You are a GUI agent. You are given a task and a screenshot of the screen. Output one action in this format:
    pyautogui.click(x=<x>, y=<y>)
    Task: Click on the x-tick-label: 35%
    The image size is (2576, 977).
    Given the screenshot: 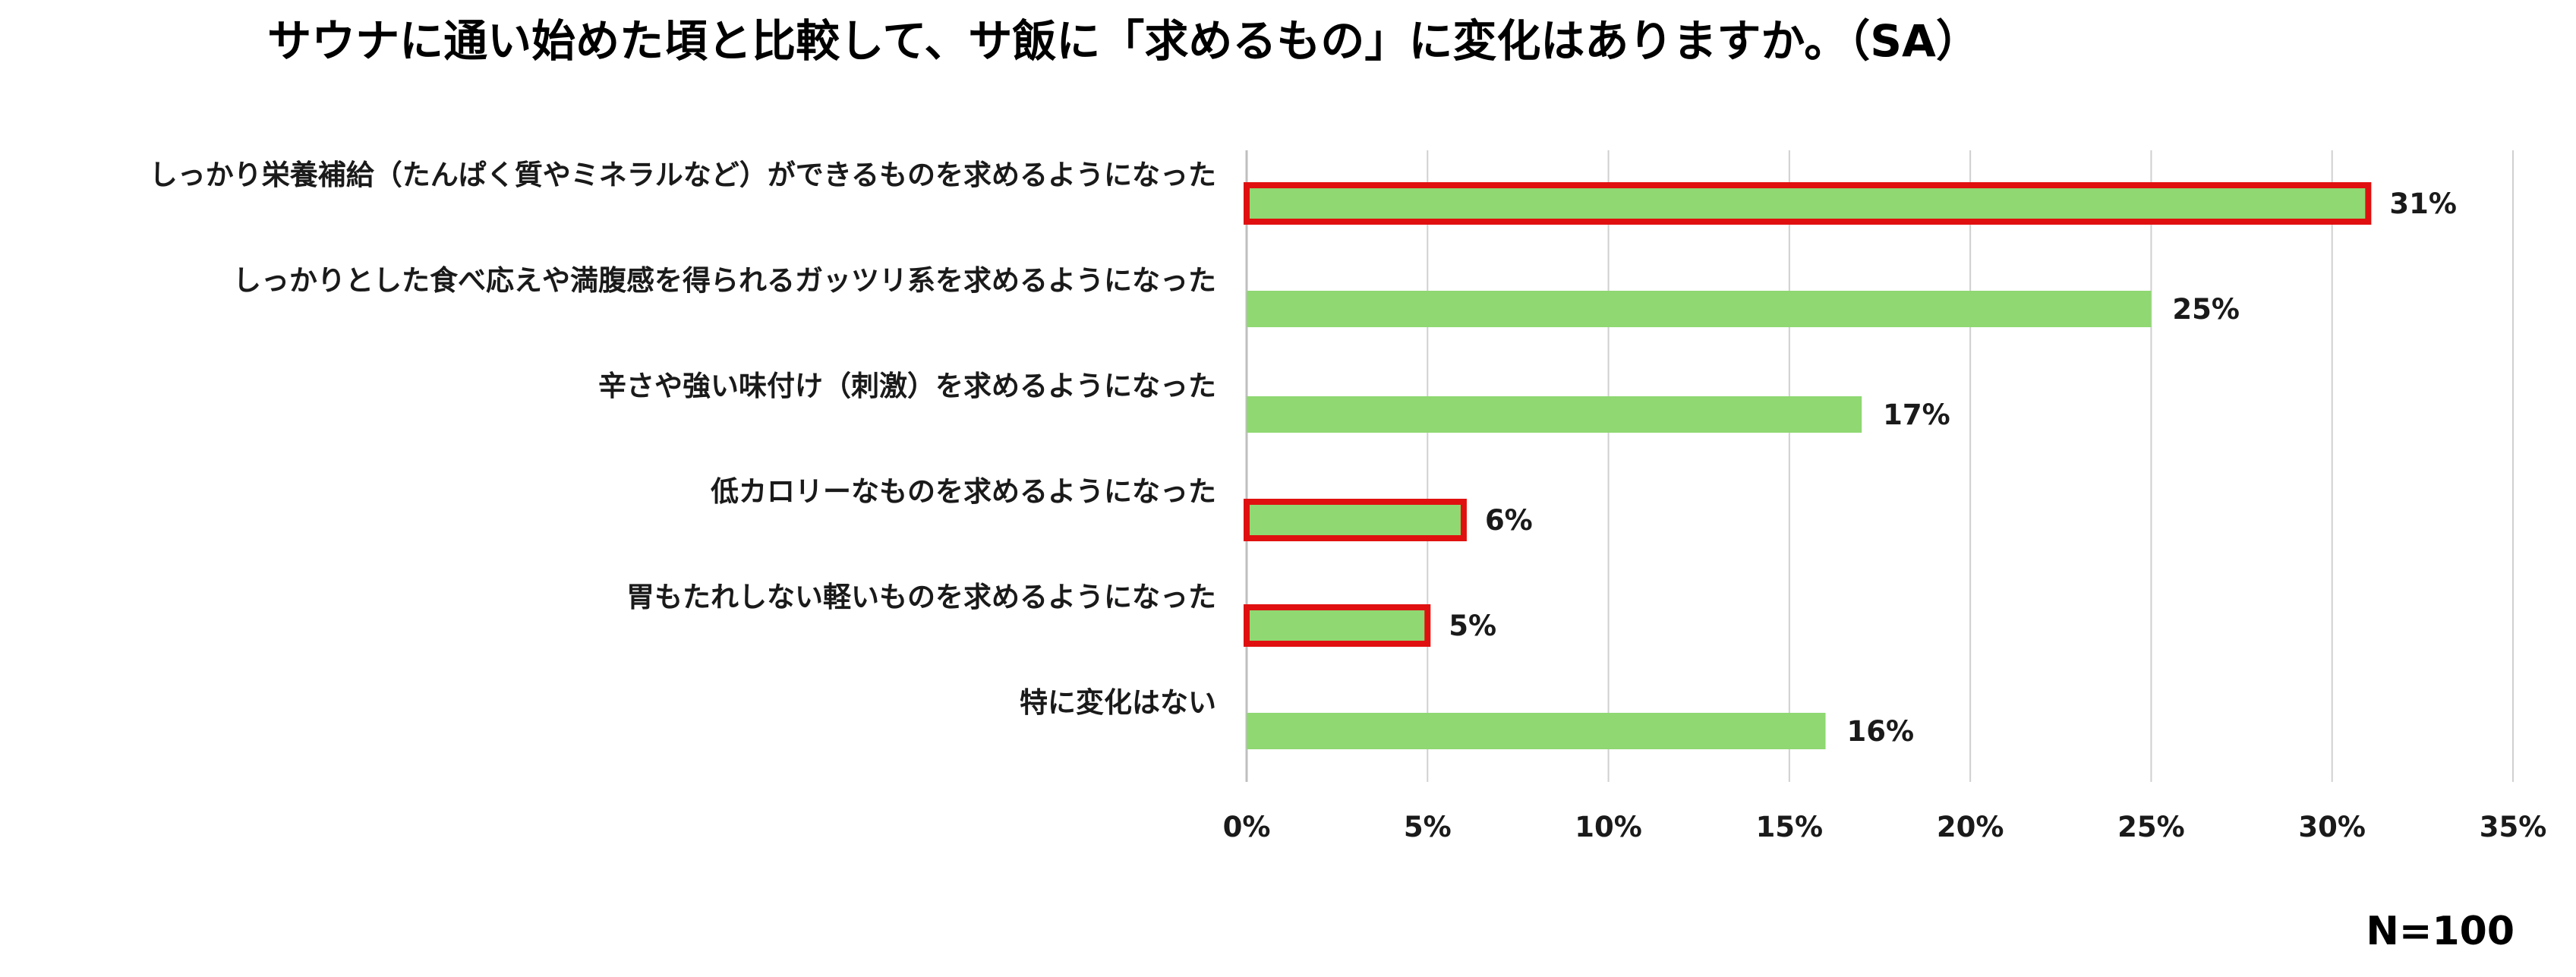 What is the action you would take?
    pyautogui.click(x=2513, y=827)
    